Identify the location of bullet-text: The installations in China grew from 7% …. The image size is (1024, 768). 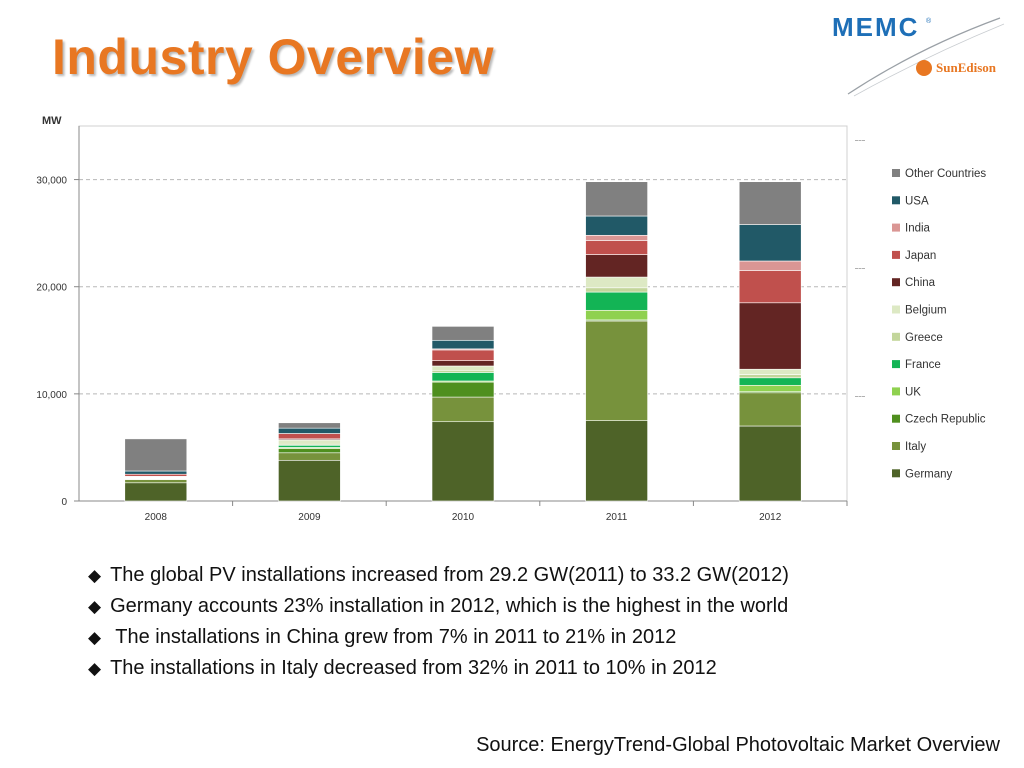
(393, 637).